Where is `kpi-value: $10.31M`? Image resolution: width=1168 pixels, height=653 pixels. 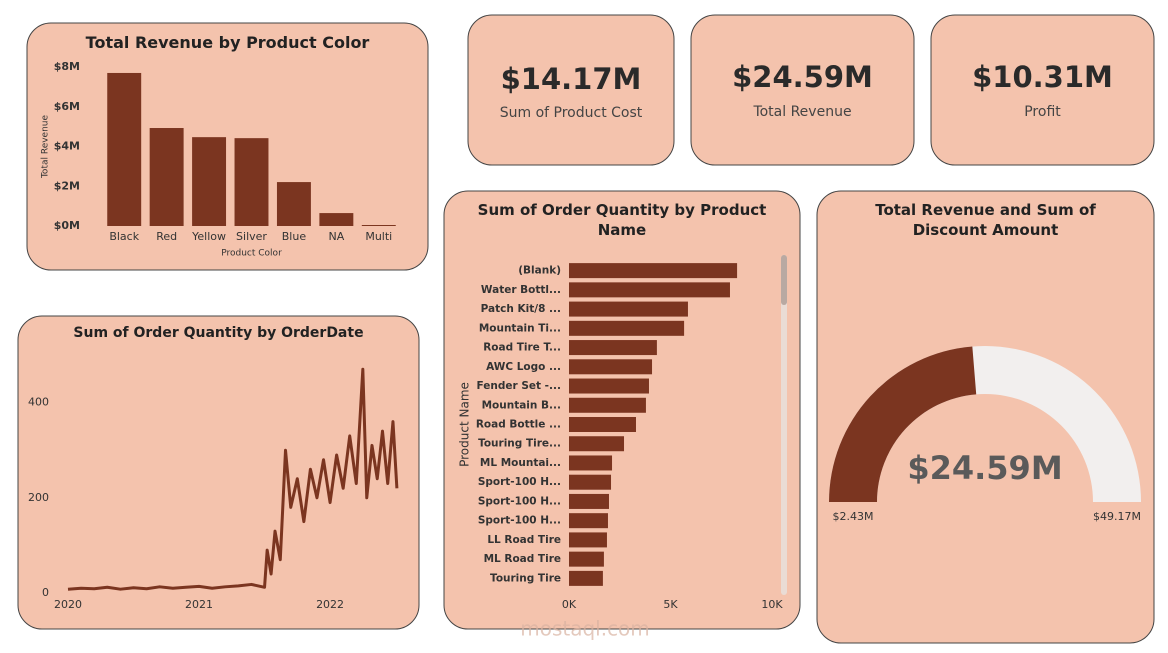
kpi-value: $10.31M is located at coordinates (1042, 77).